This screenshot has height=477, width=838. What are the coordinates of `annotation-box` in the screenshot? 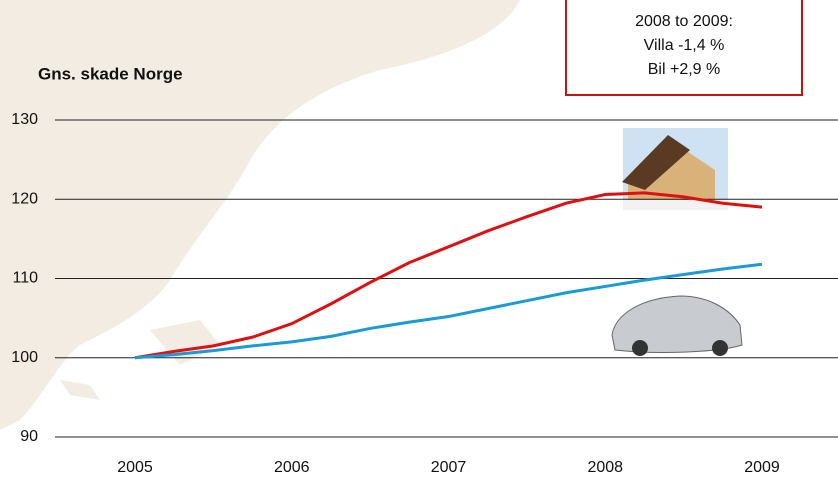 It's located at (684, 48).